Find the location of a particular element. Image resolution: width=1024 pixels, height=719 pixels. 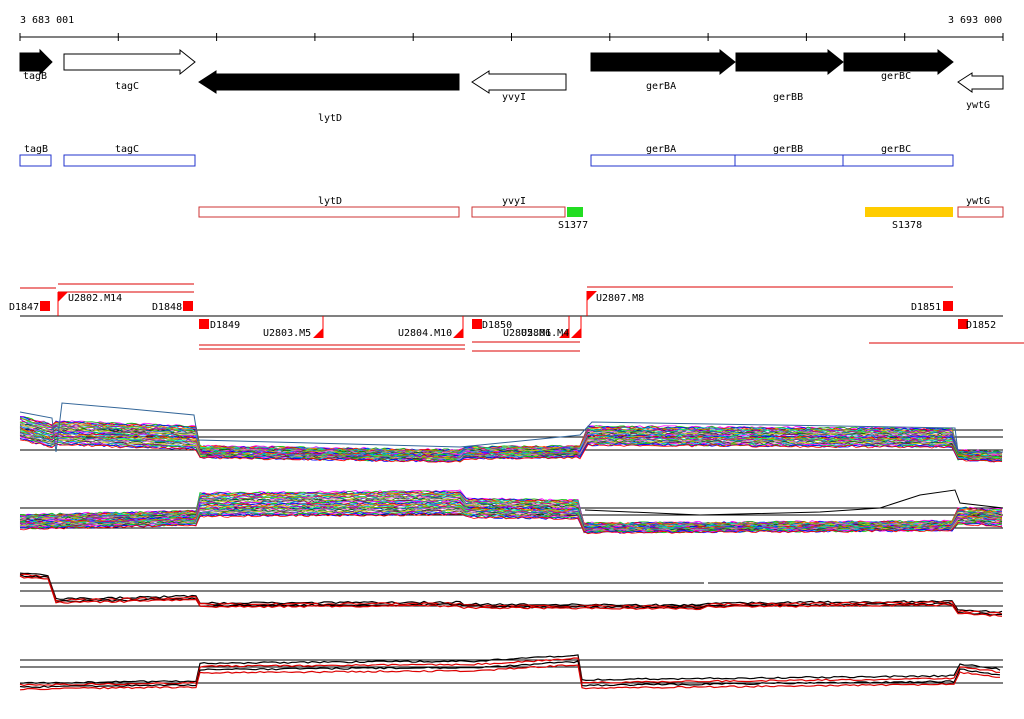

downshift-label: D1851 is located at coordinates (926, 307).